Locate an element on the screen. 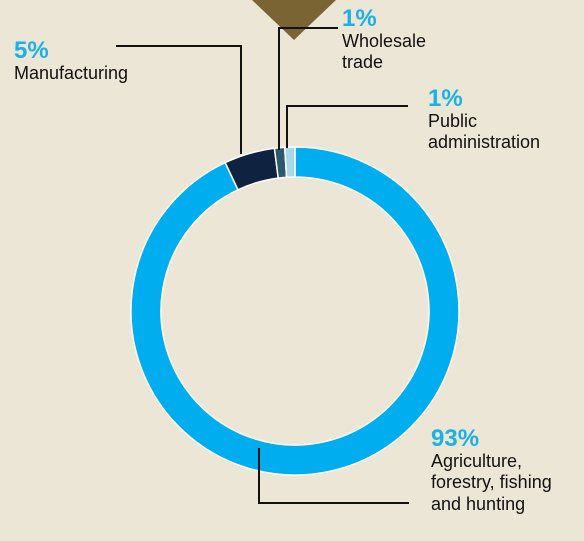  leader-line-agriculture is located at coordinates (333, 476).